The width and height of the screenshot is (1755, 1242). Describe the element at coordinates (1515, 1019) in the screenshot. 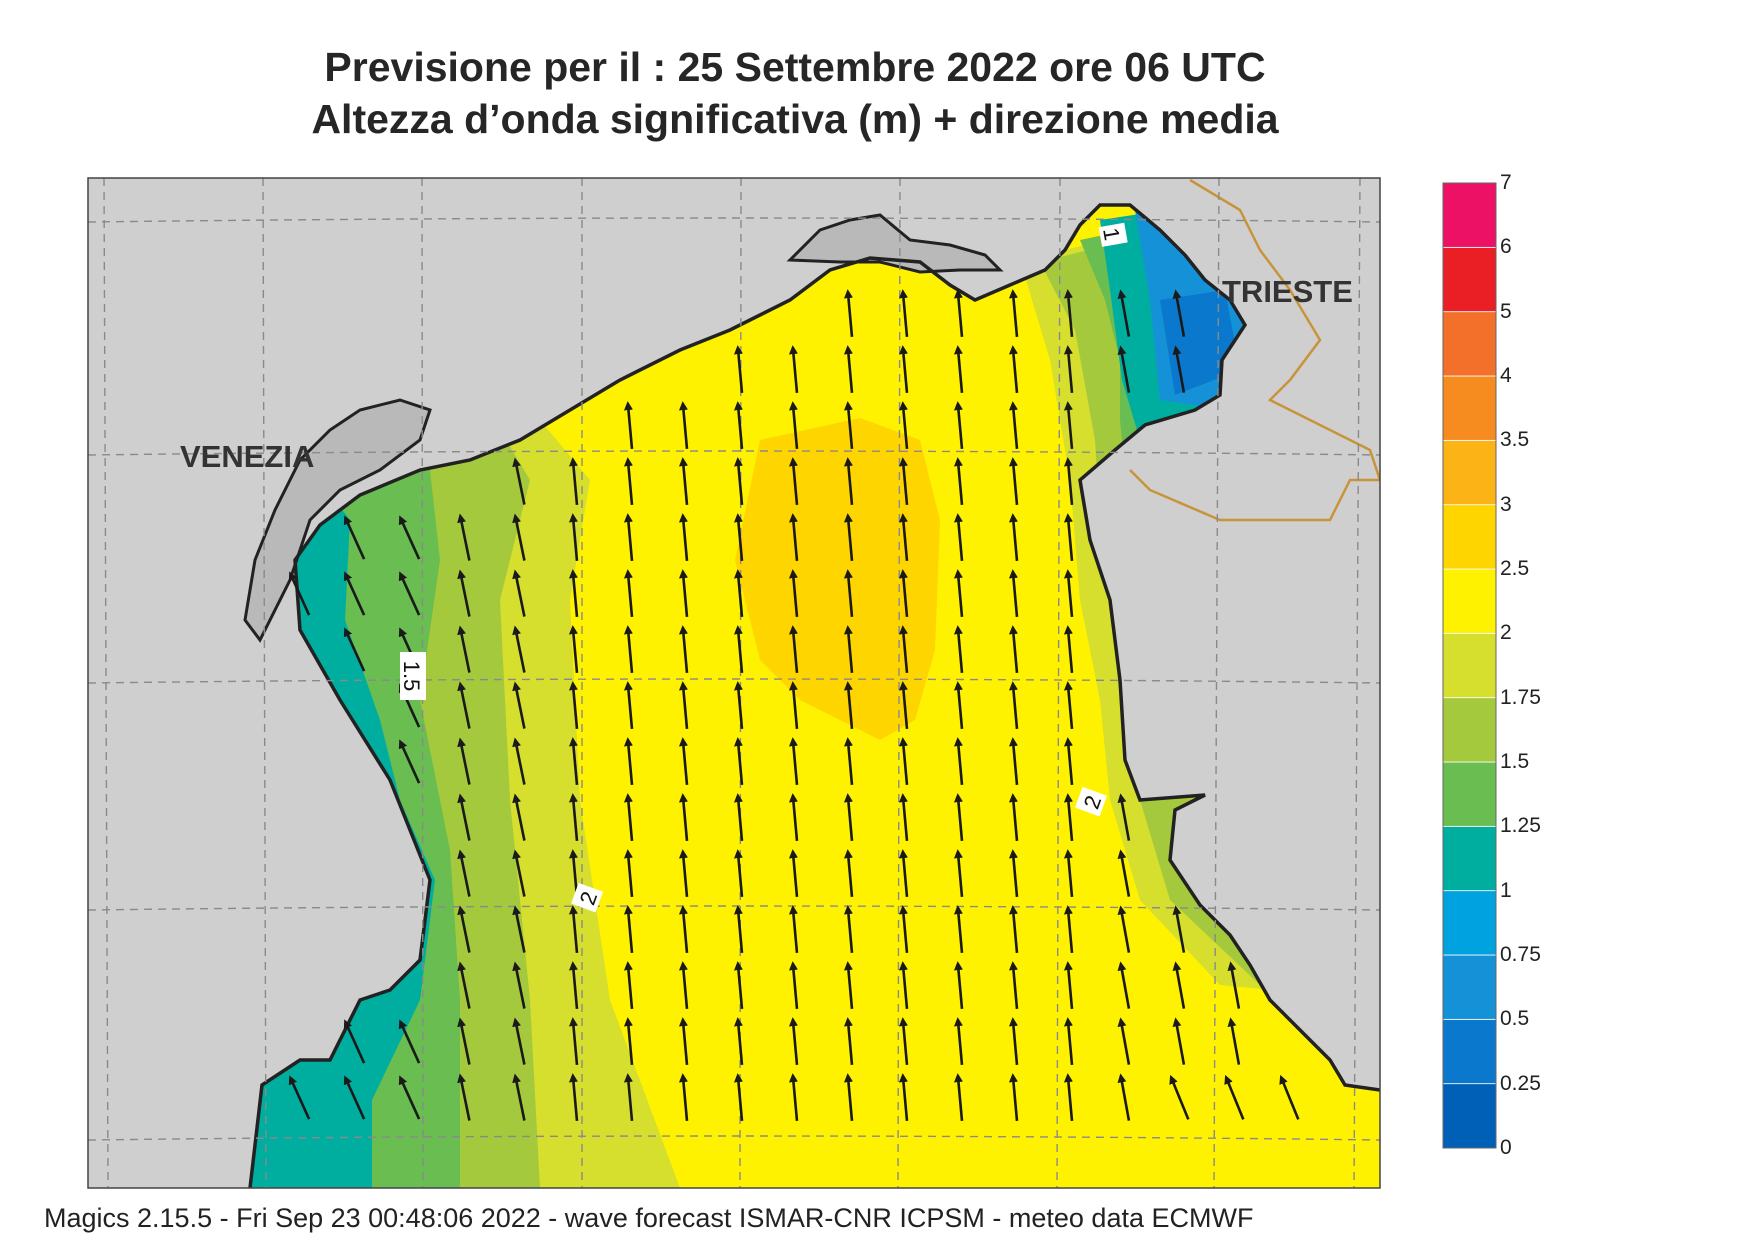

I see `legend-label: 0.5` at that location.